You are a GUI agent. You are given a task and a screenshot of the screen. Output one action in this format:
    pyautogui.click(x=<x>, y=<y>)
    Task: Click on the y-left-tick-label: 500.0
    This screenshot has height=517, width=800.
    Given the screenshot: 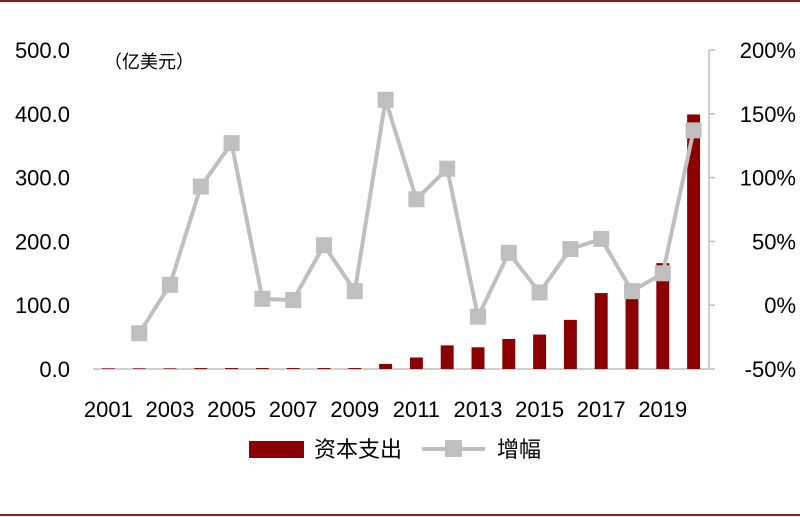 What is the action you would take?
    pyautogui.click(x=42, y=50)
    